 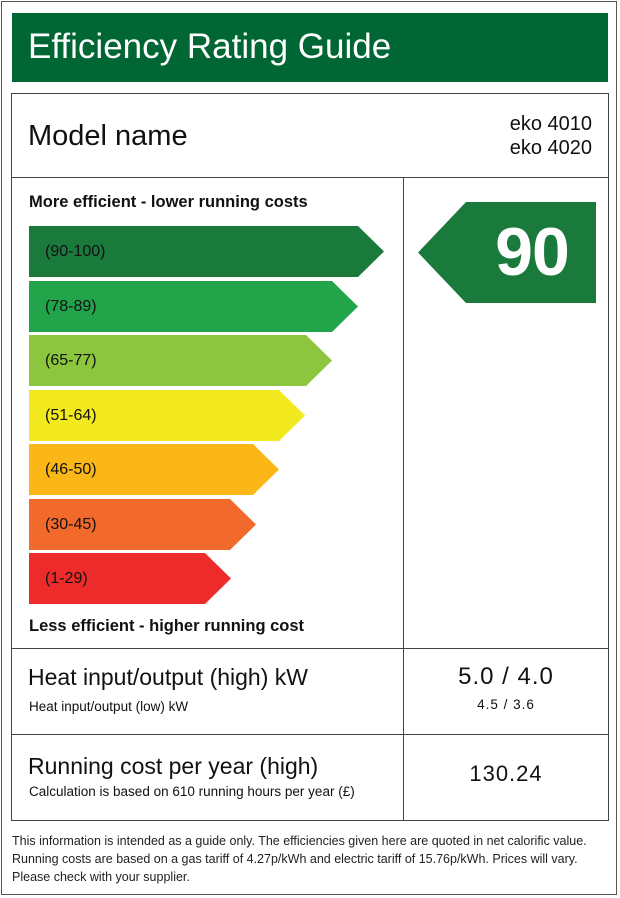 What do you see at coordinates (506, 676) in the screenshot?
I see `heat-output-high-value: 5.0 / 4.0` at bounding box center [506, 676].